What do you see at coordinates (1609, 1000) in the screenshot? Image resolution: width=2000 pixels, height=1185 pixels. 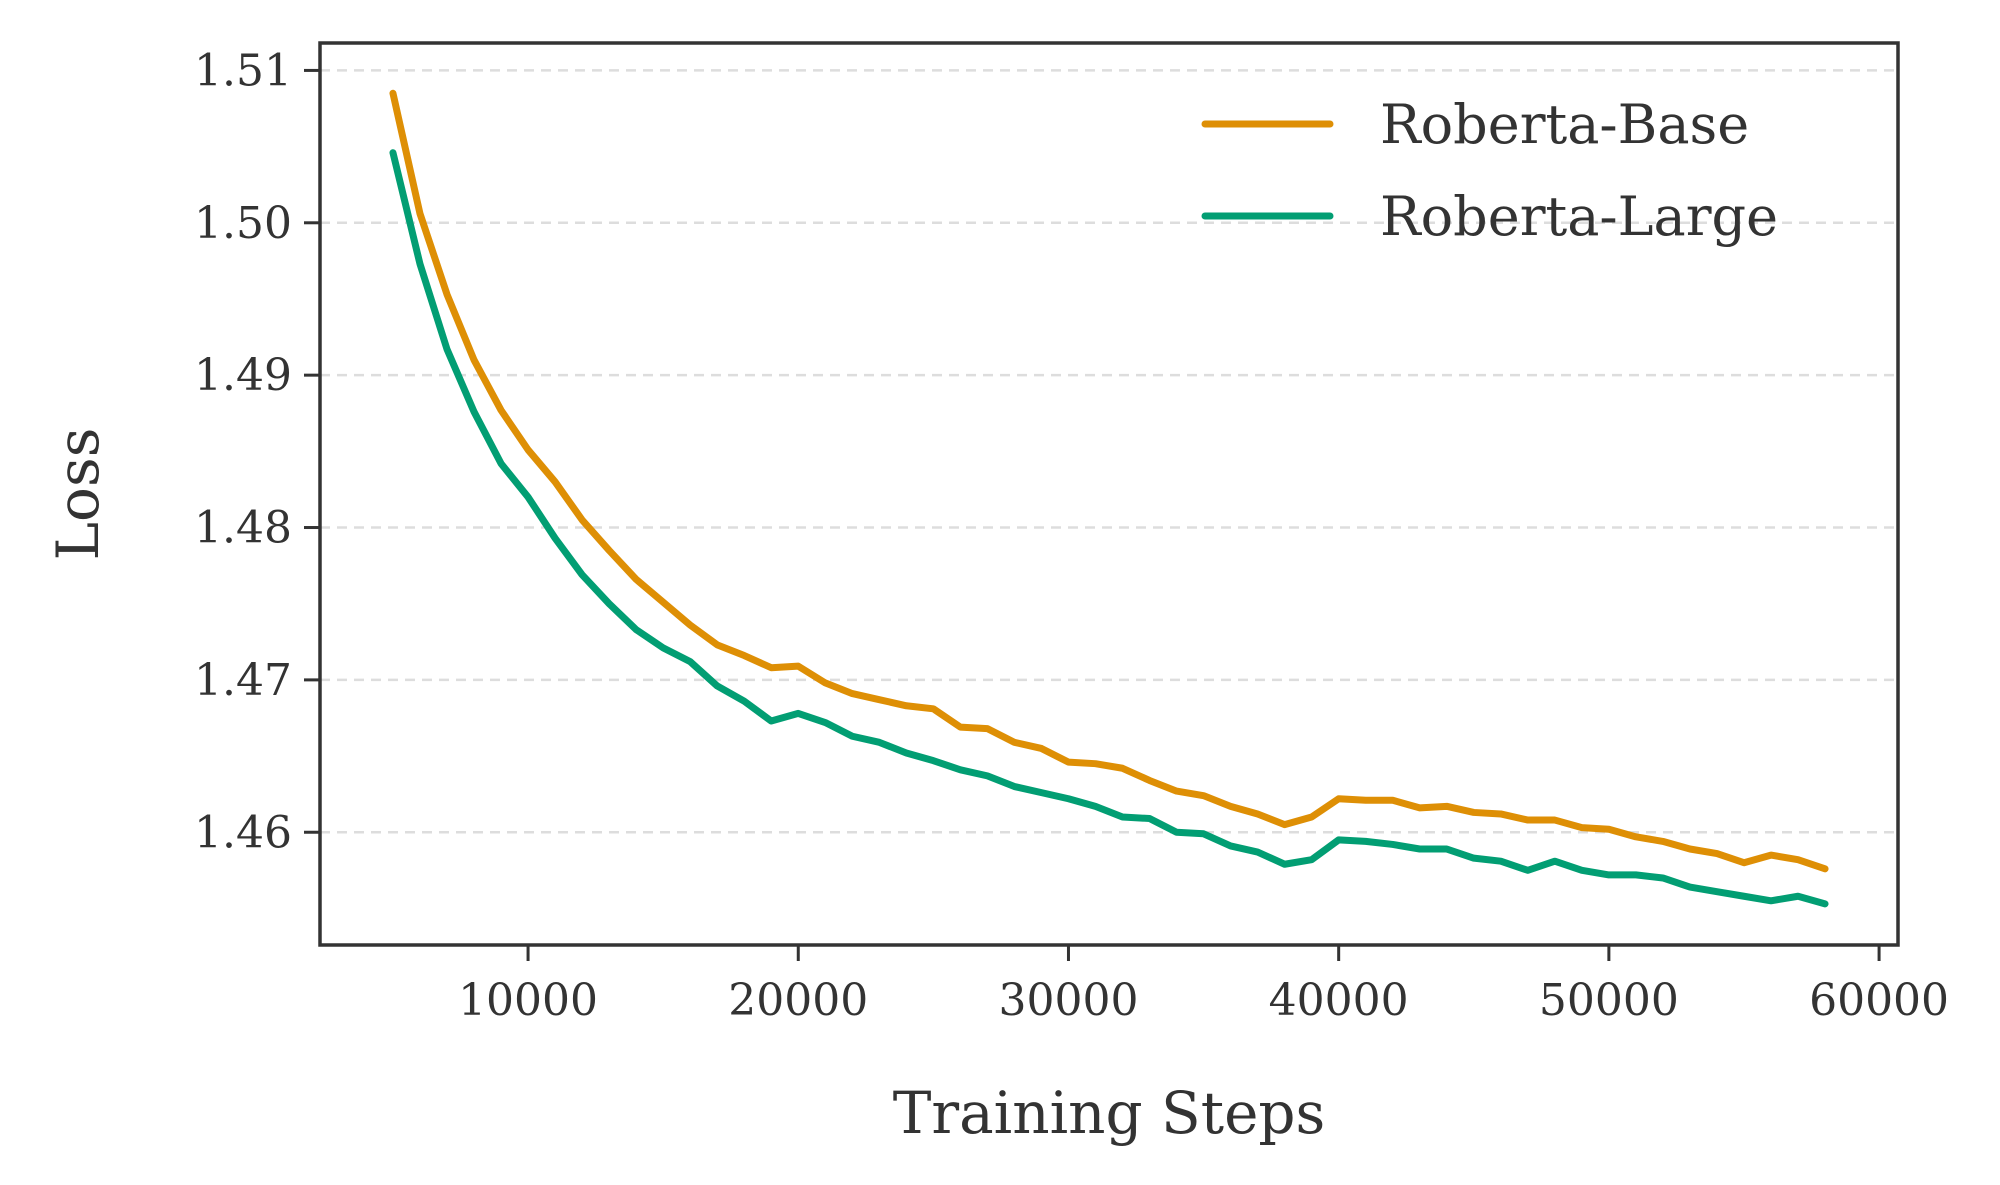 I see `x-tick-label: 50000` at bounding box center [1609, 1000].